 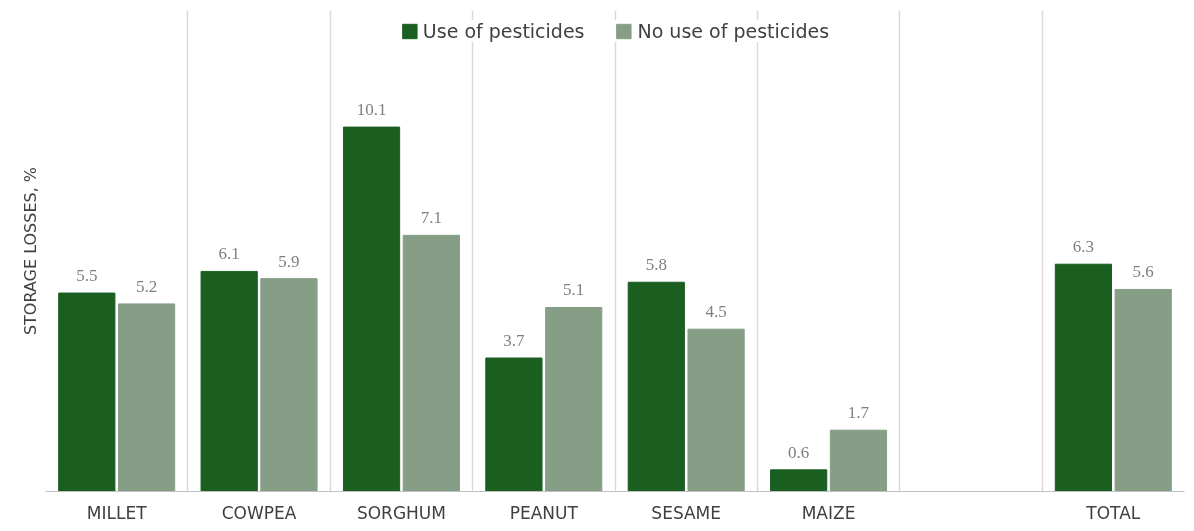 What do you see at coordinates (289, 261) in the screenshot?
I see `data-label: 5.9` at bounding box center [289, 261].